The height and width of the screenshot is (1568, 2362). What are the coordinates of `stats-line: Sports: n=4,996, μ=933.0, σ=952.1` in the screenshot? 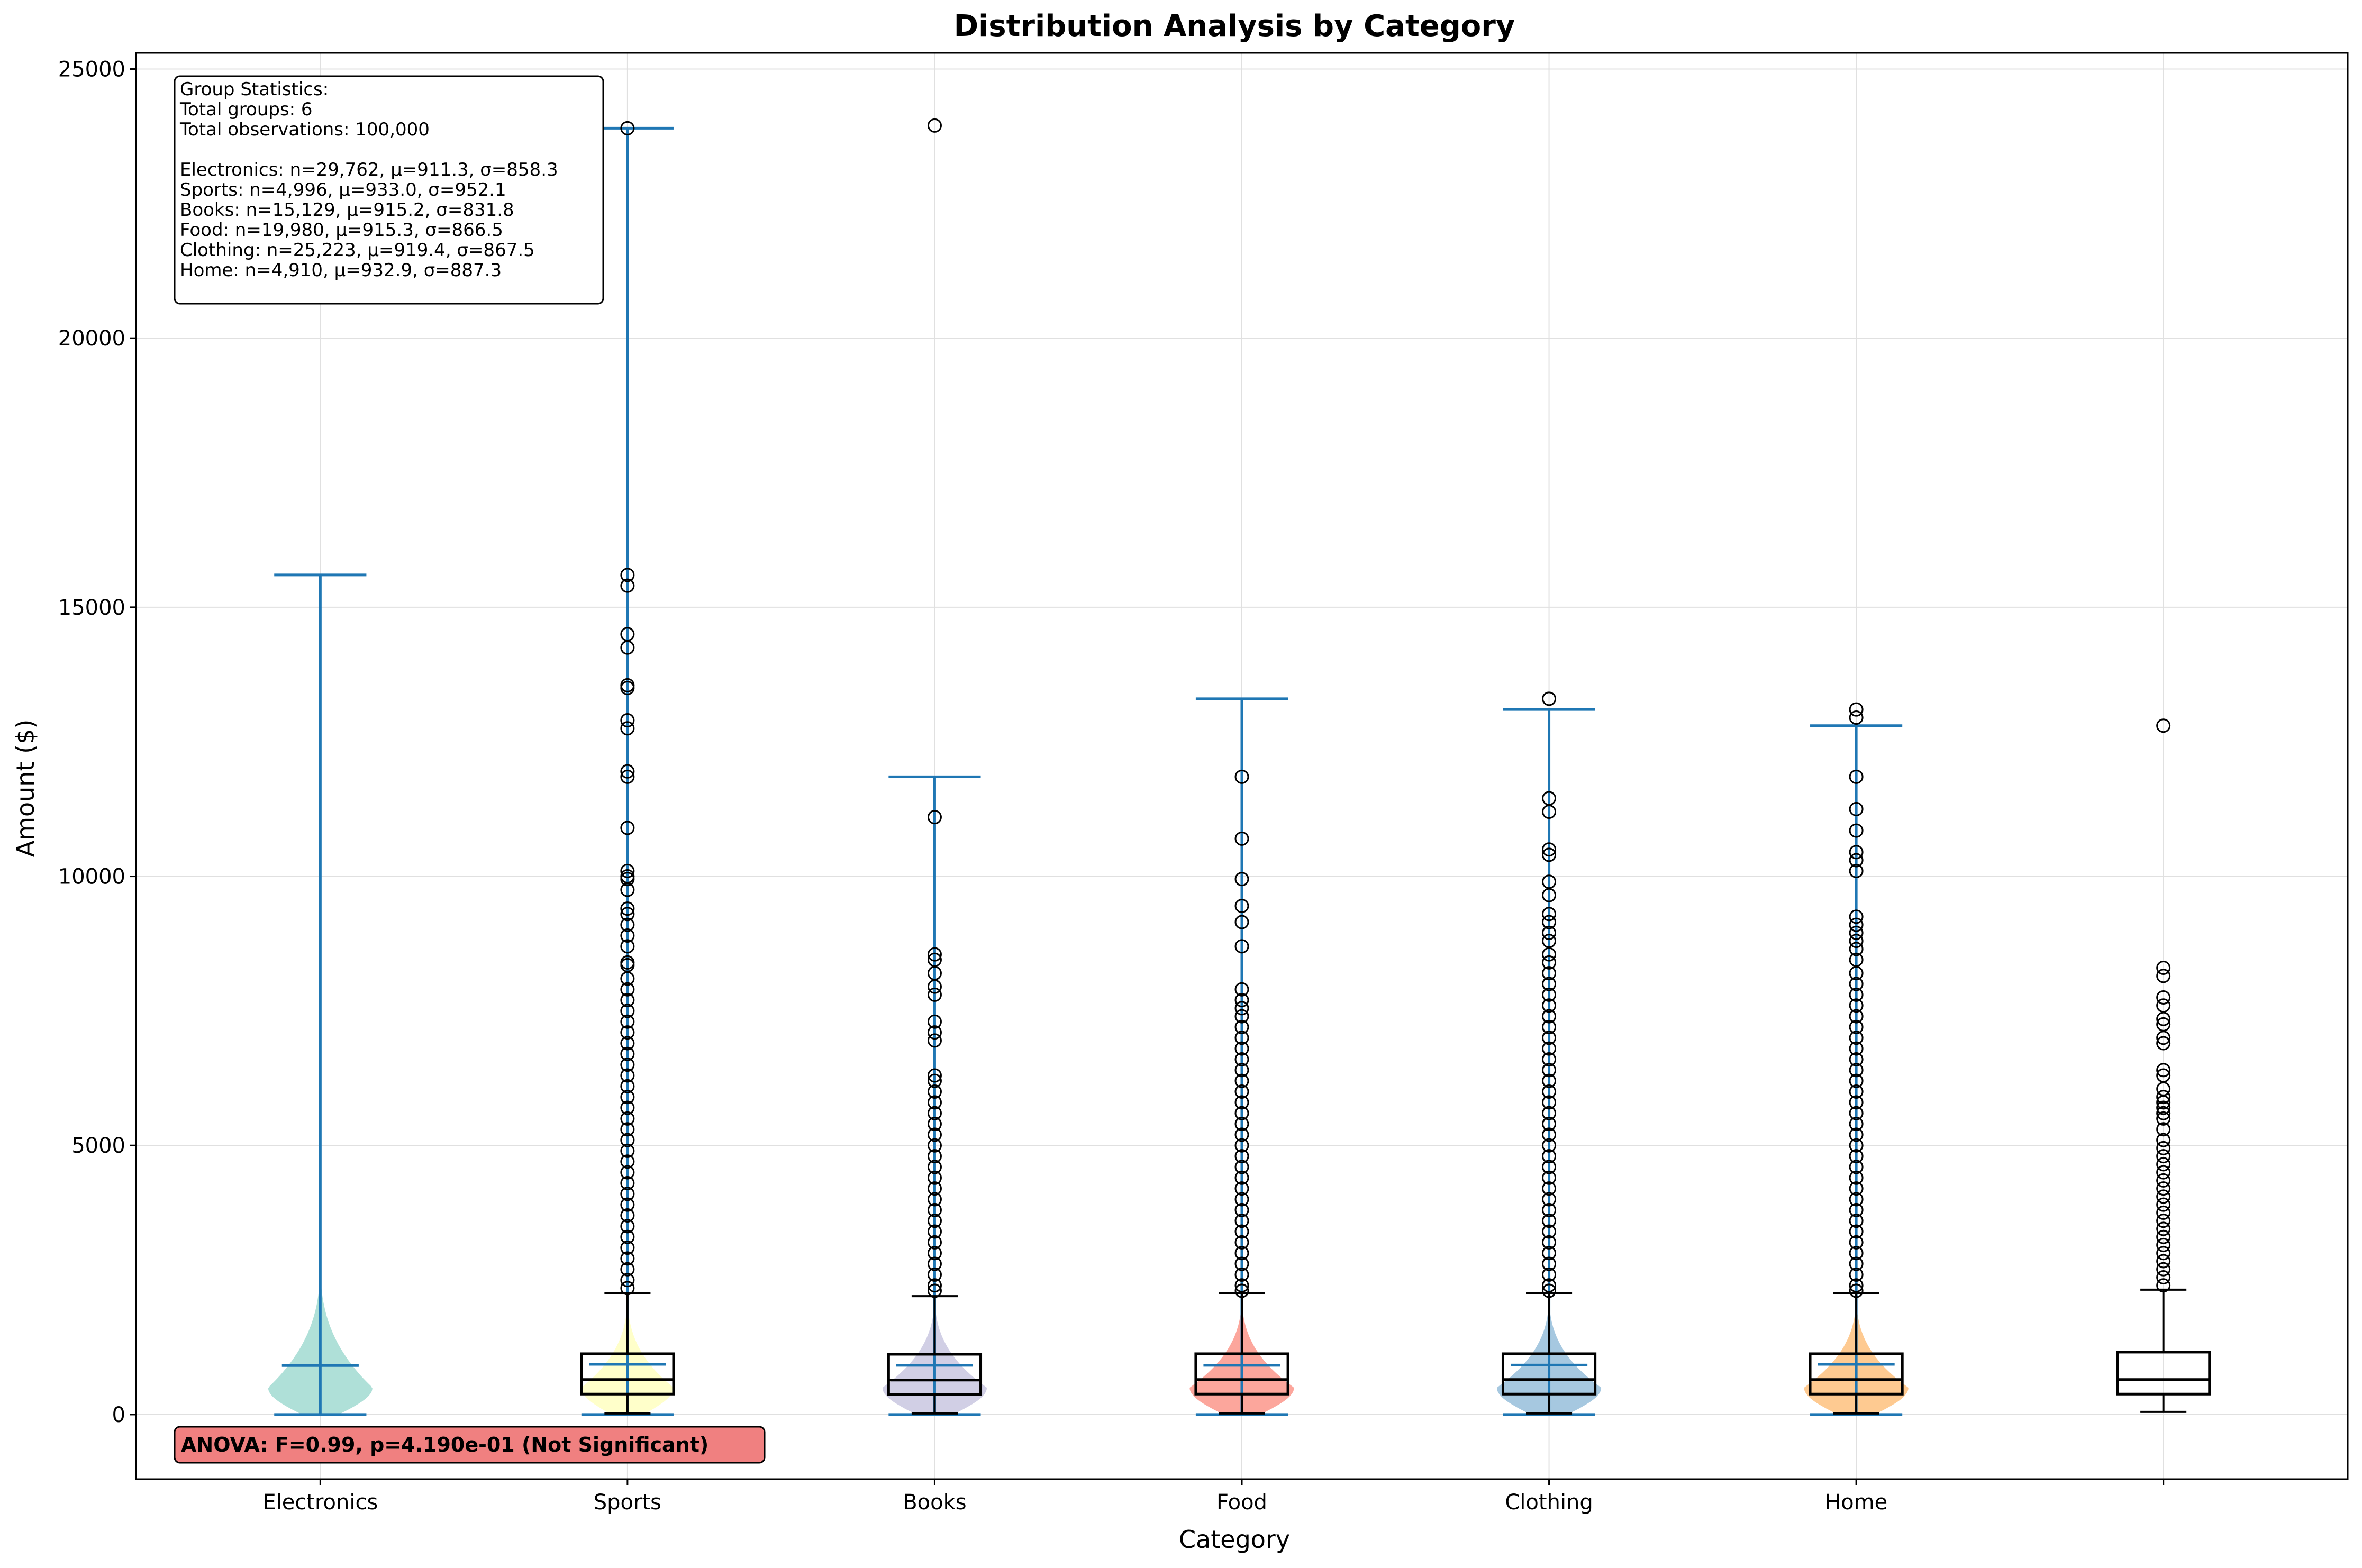 It's located at (343, 189).